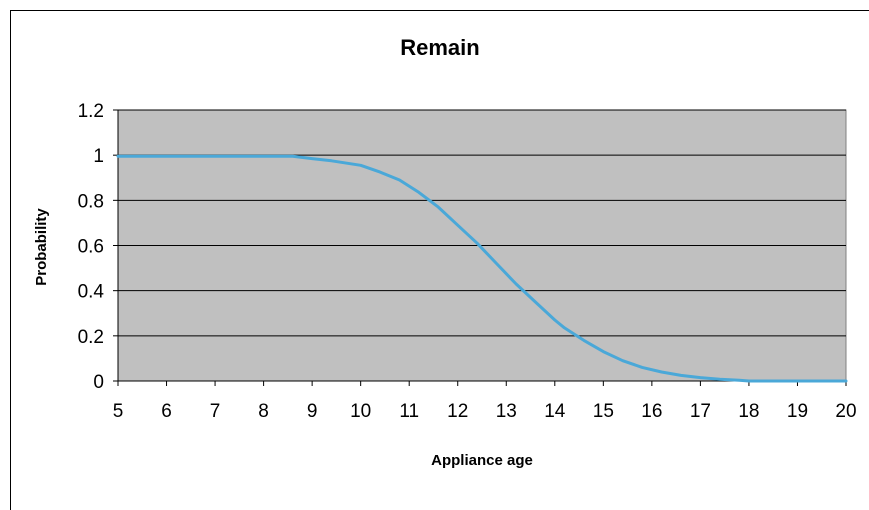  Describe the element at coordinates (845, 411) in the screenshot. I see `x-tick-label-15: 20` at that location.